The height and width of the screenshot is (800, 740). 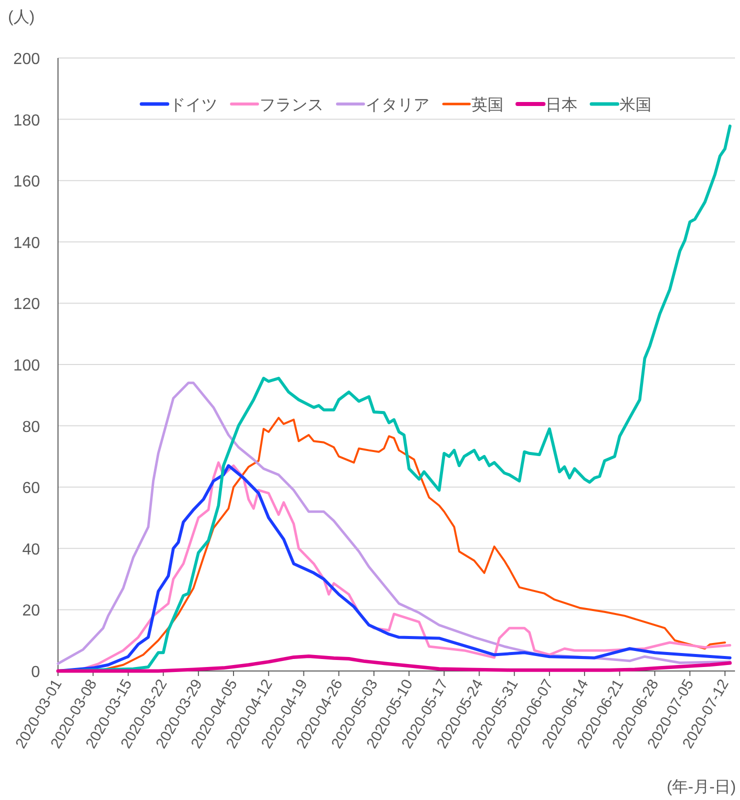 I want to click on y-tick-label: 20, so click(x=31, y=611).